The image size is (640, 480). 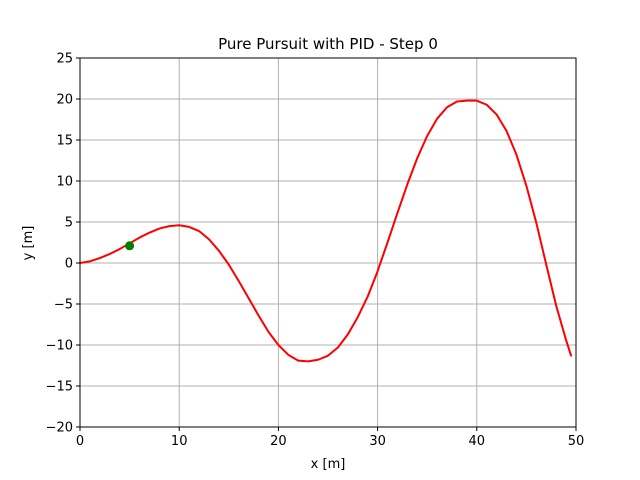 What do you see at coordinates (64, 182) in the screenshot?
I see `y-tick-label: 10` at bounding box center [64, 182].